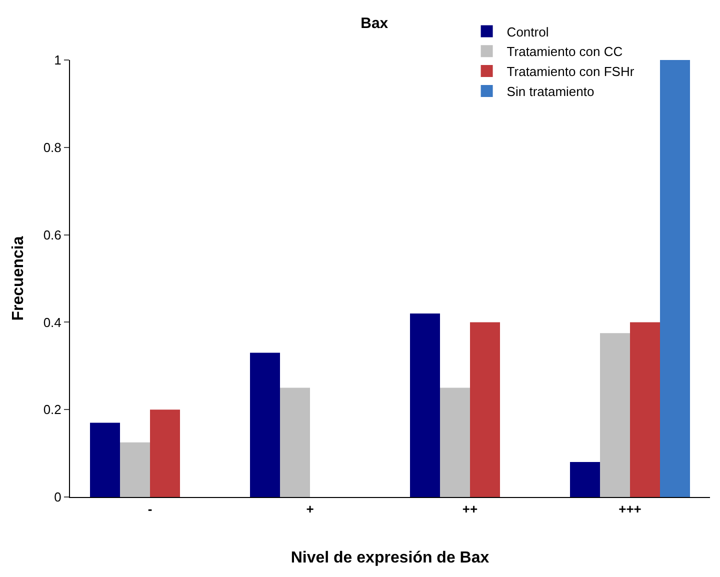 The image size is (720, 577). What do you see at coordinates (374, 23) in the screenshot?
I see `chart-title: Bax` at bounding box center [374, 23].